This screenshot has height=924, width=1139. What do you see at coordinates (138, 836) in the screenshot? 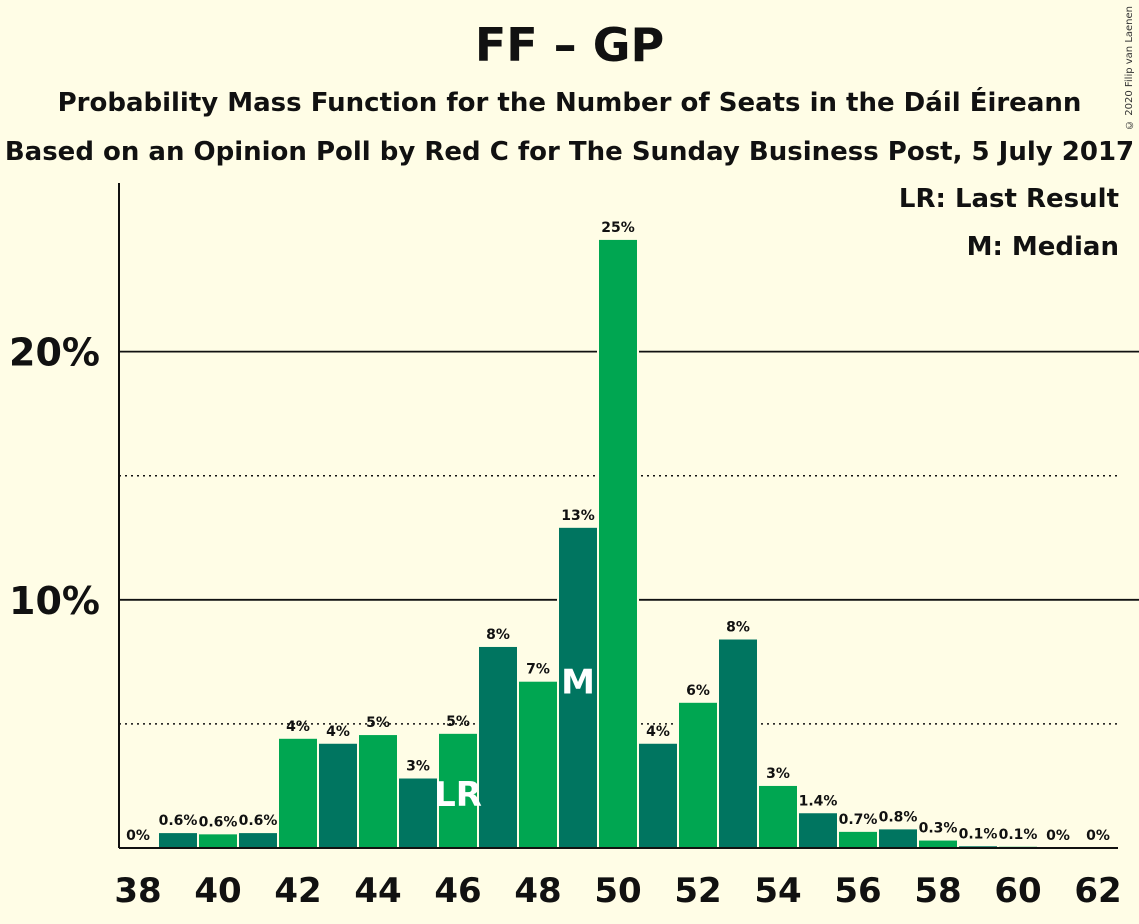
I see `data-label-38: 0%` at bounding box center [138, 836].